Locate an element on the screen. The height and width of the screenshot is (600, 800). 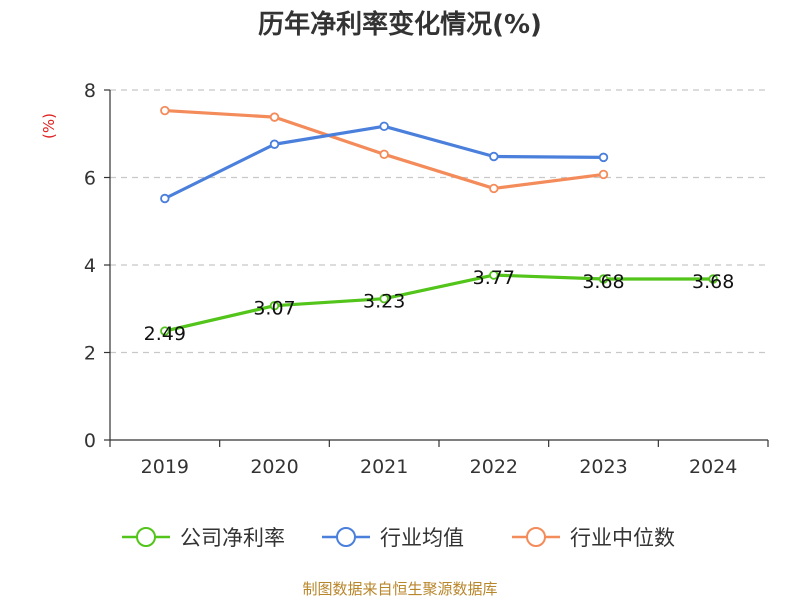
legend: 公司净利率 行业均值 行业中位数 is located at coordinates (398, 538).